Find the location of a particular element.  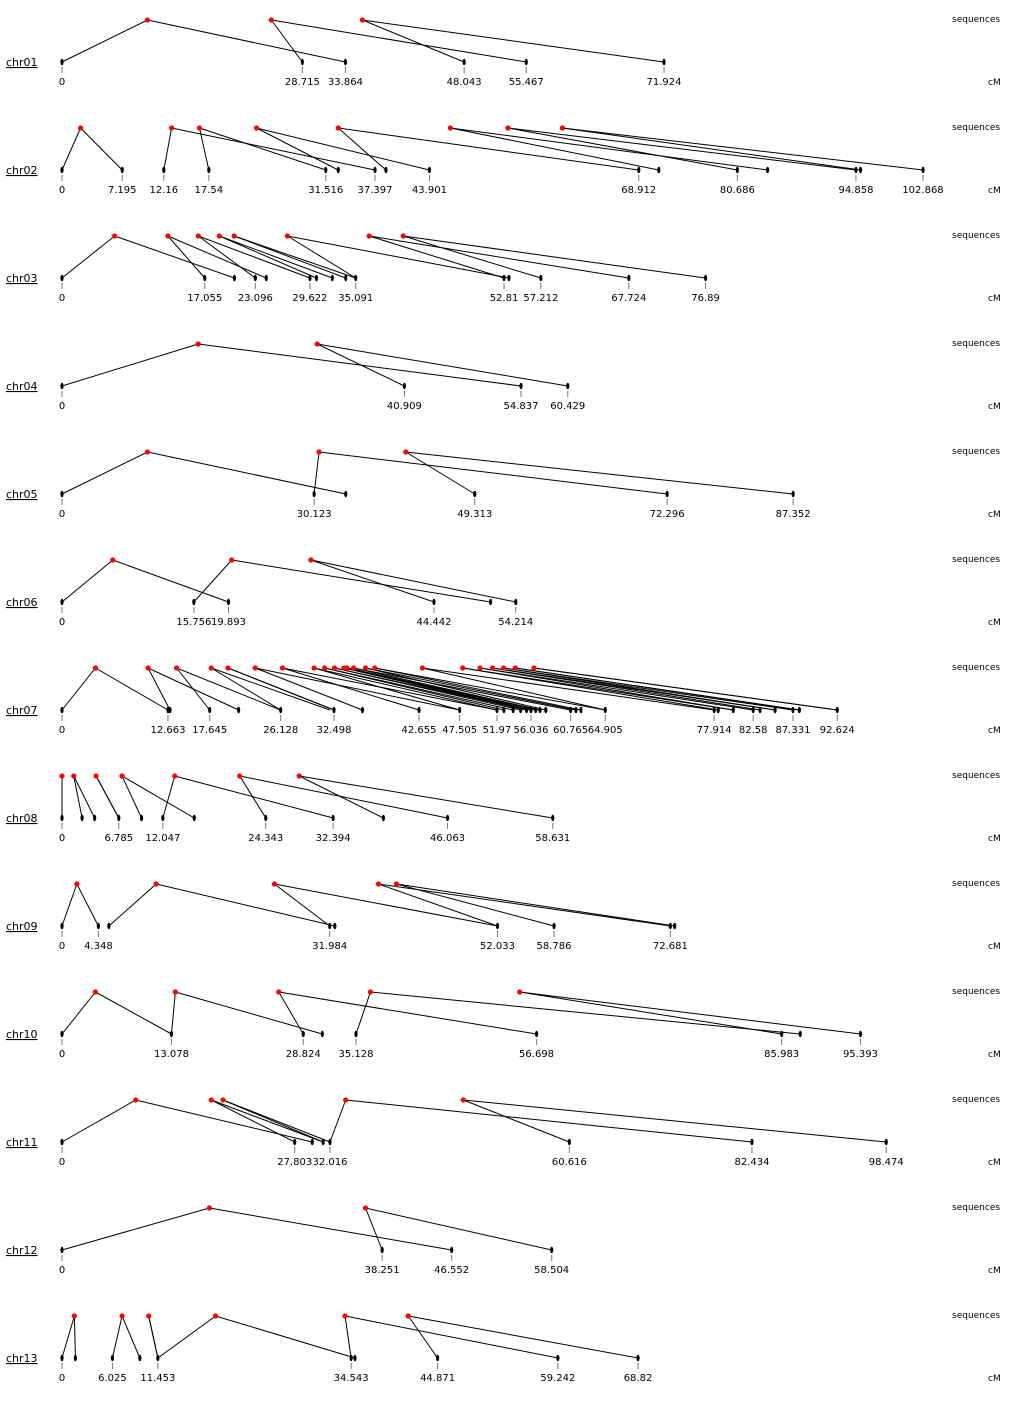

chromosome-link: chr12 is located at coordinates (22, 1250).